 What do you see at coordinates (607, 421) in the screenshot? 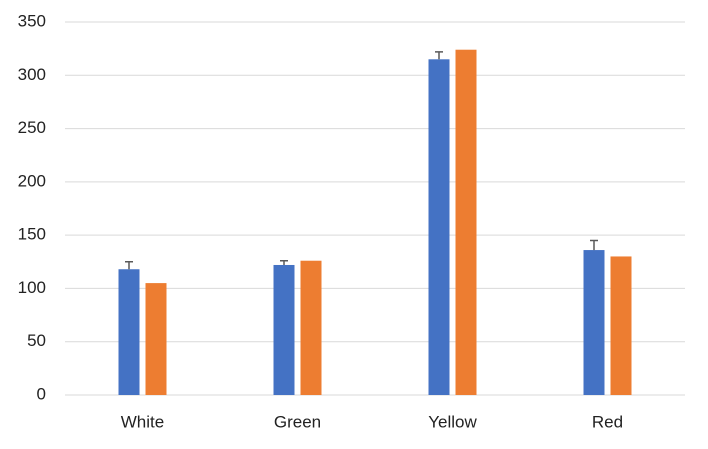
I see `x-tick-label: Red` at bounding box center [607, 421].